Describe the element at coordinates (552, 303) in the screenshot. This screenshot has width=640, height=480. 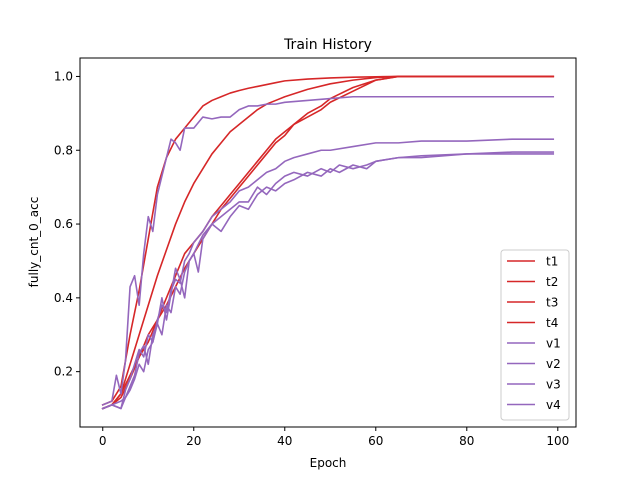
I see `legend-label-t3: t3` at that location.